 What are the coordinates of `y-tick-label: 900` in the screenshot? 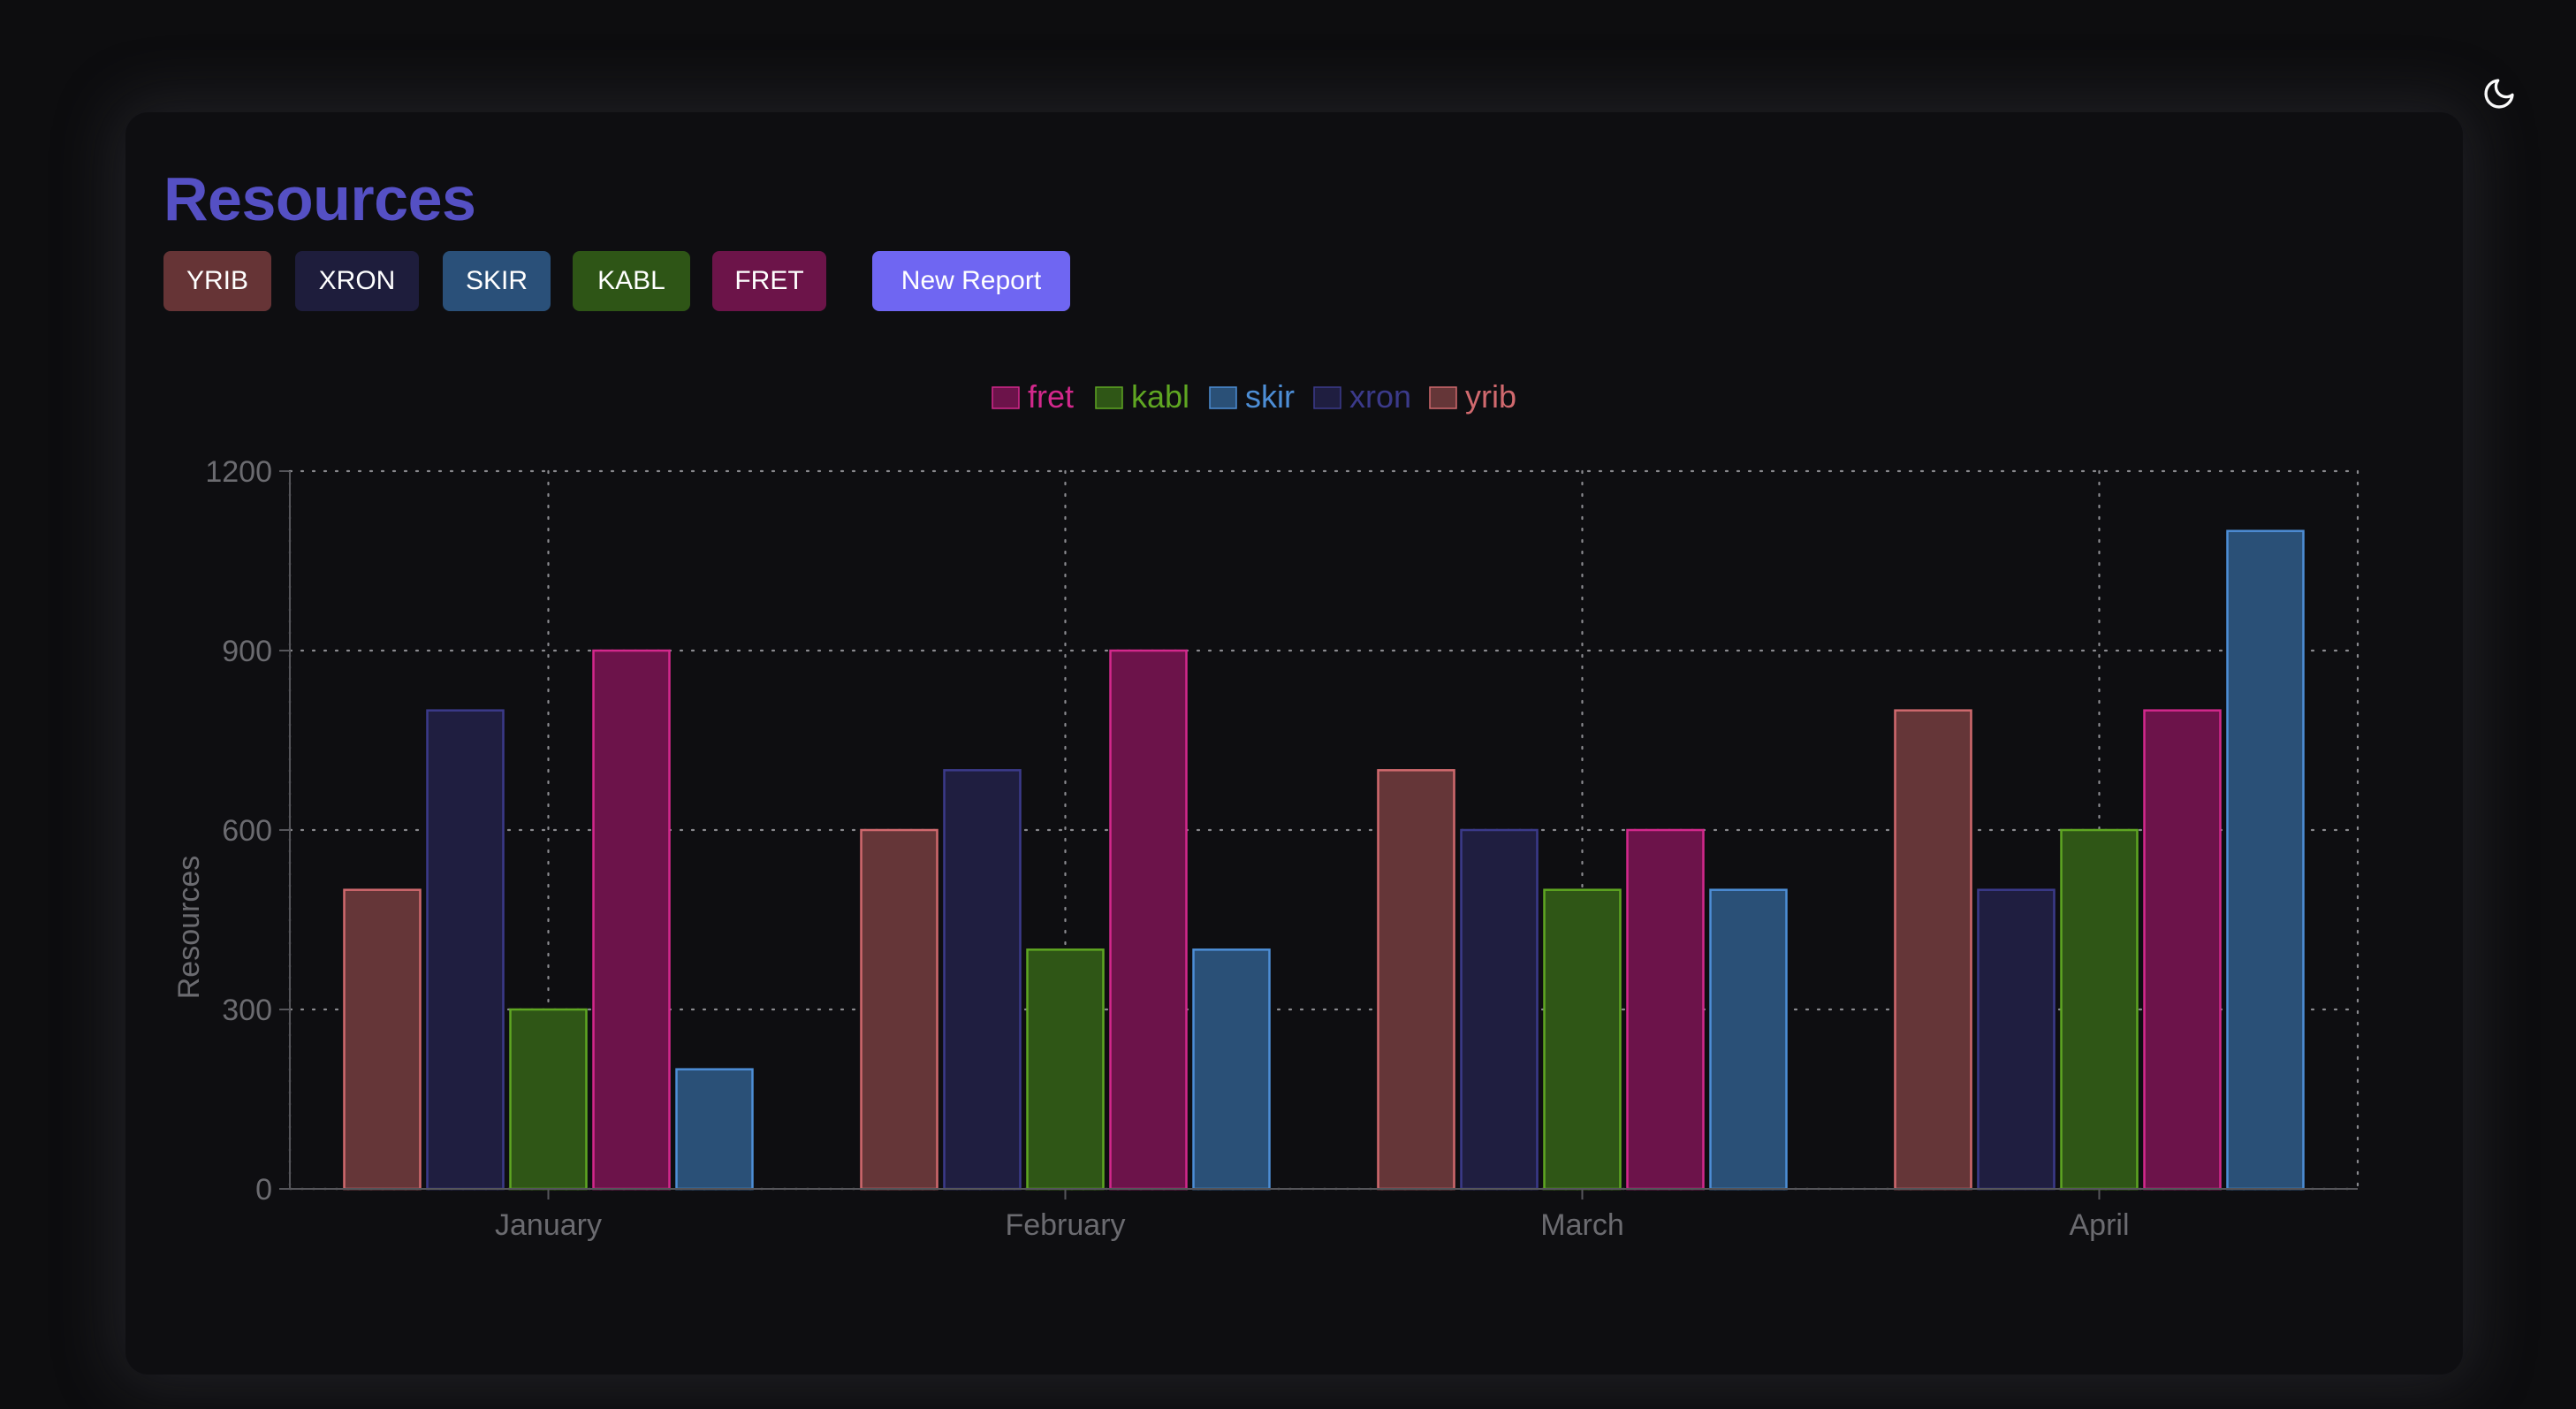 It's located at (247, 651).